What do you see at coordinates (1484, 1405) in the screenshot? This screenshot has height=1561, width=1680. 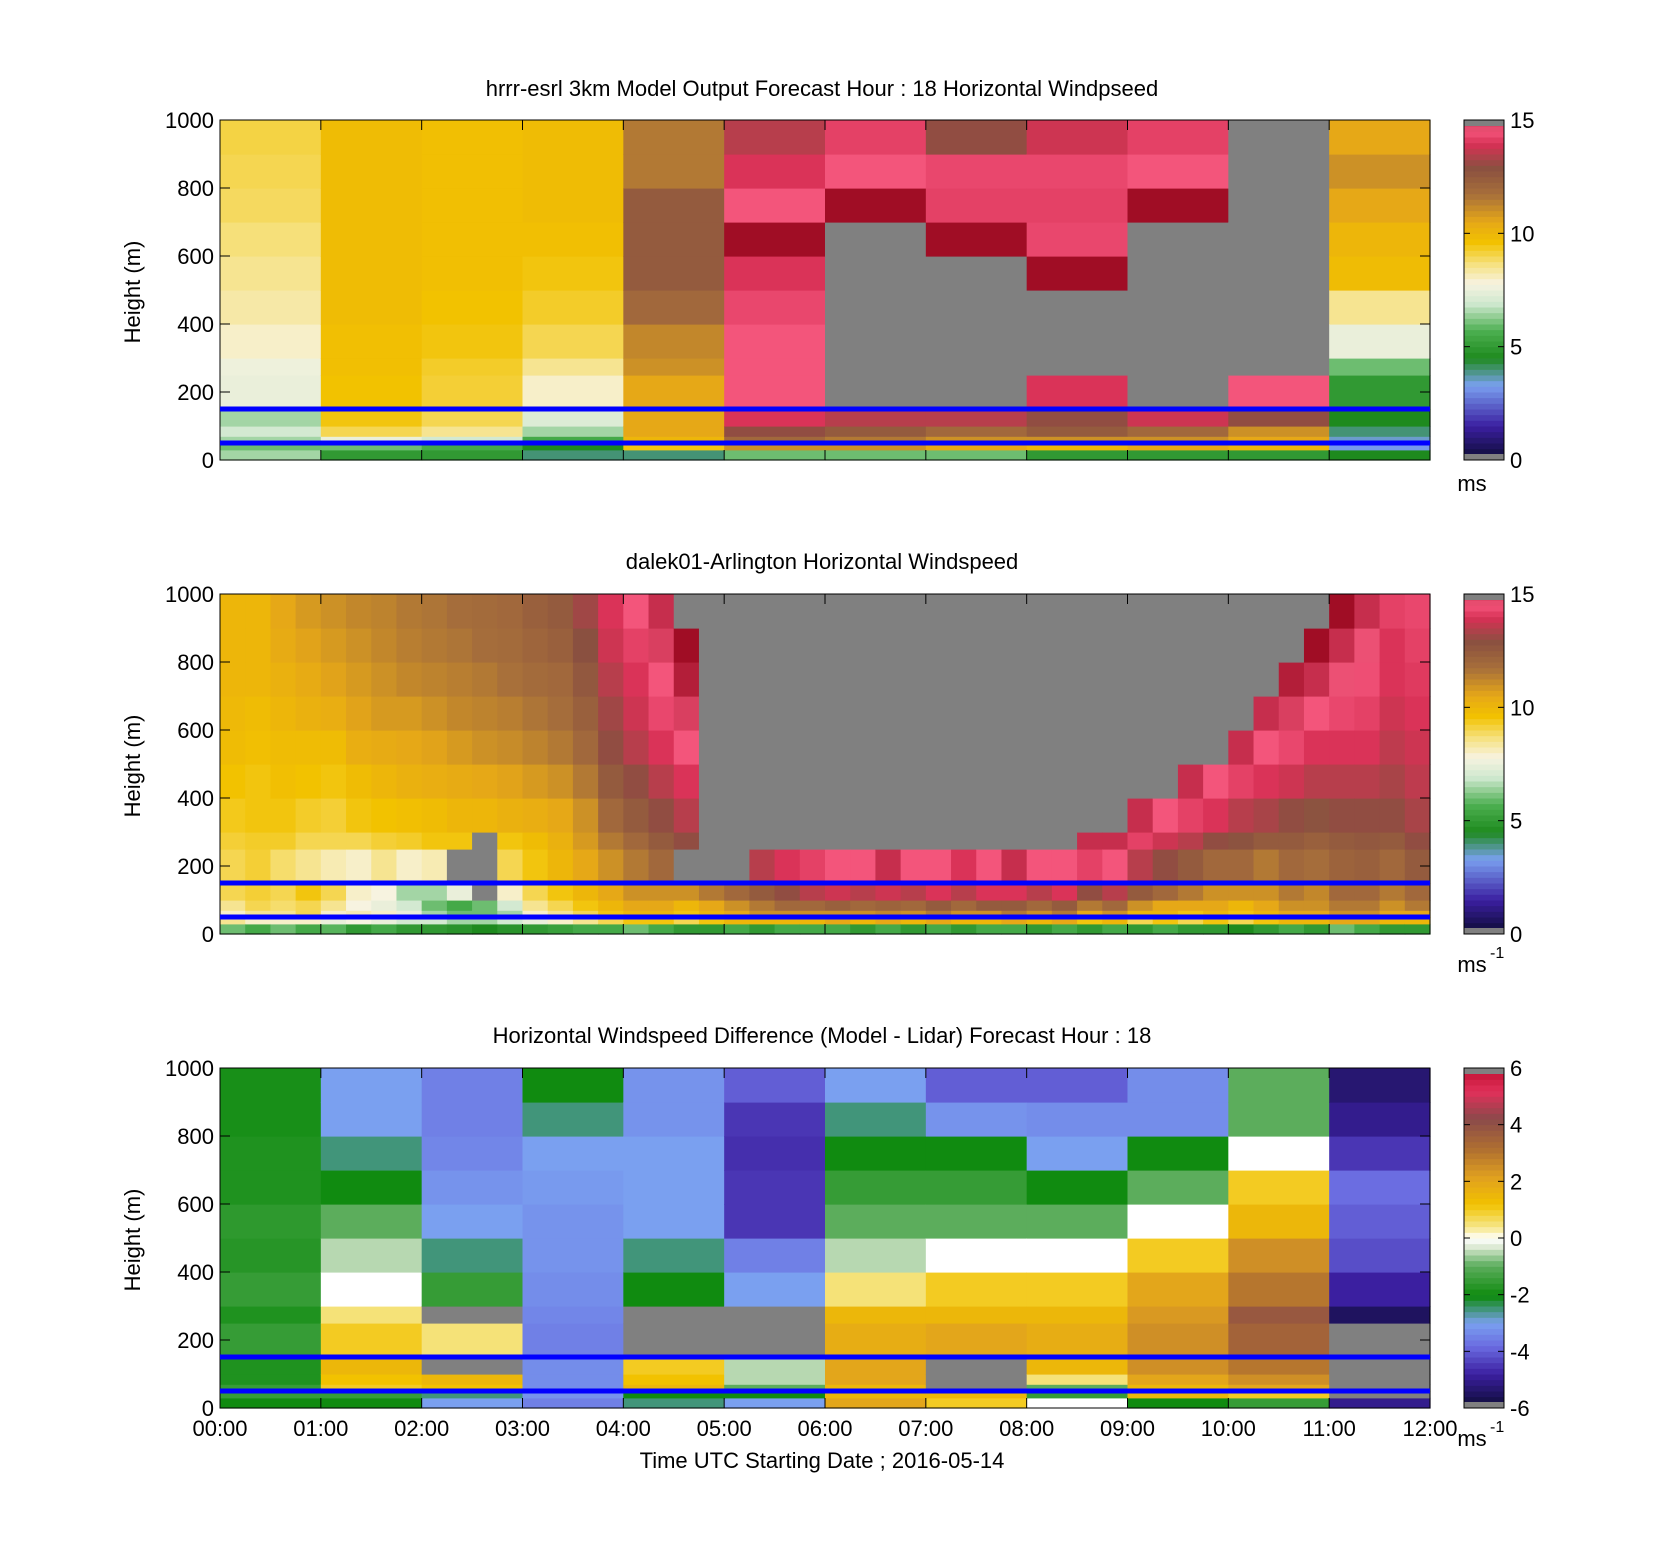 I see `colorbar-cap` at bounding box center [1484, 1405].